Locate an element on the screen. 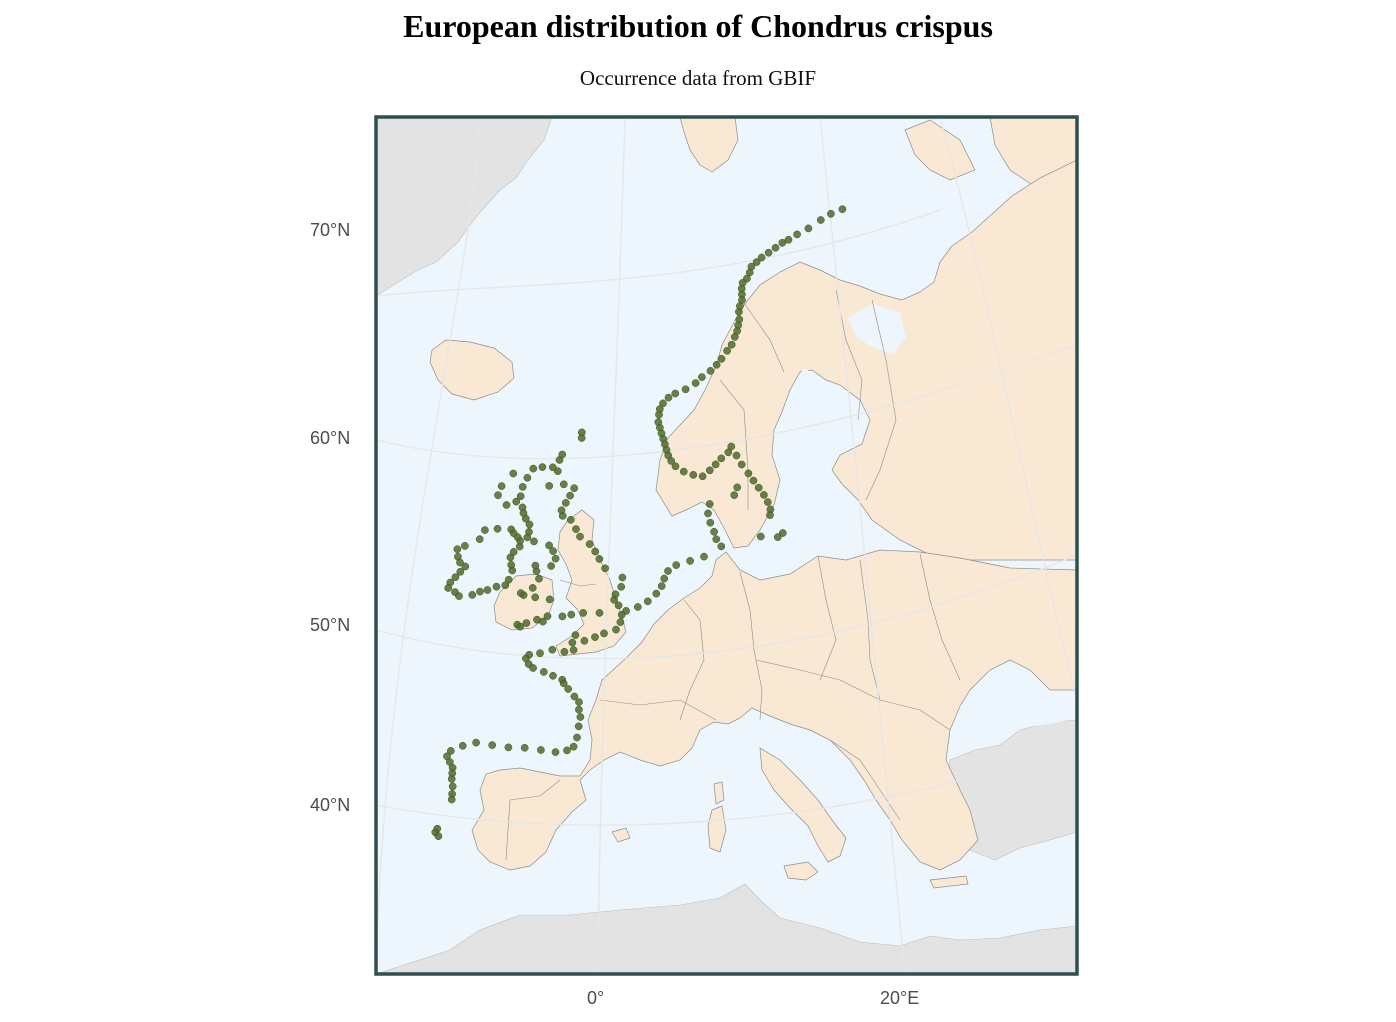  lat-tick-70: 70°N is located at coordinates (330, 230).